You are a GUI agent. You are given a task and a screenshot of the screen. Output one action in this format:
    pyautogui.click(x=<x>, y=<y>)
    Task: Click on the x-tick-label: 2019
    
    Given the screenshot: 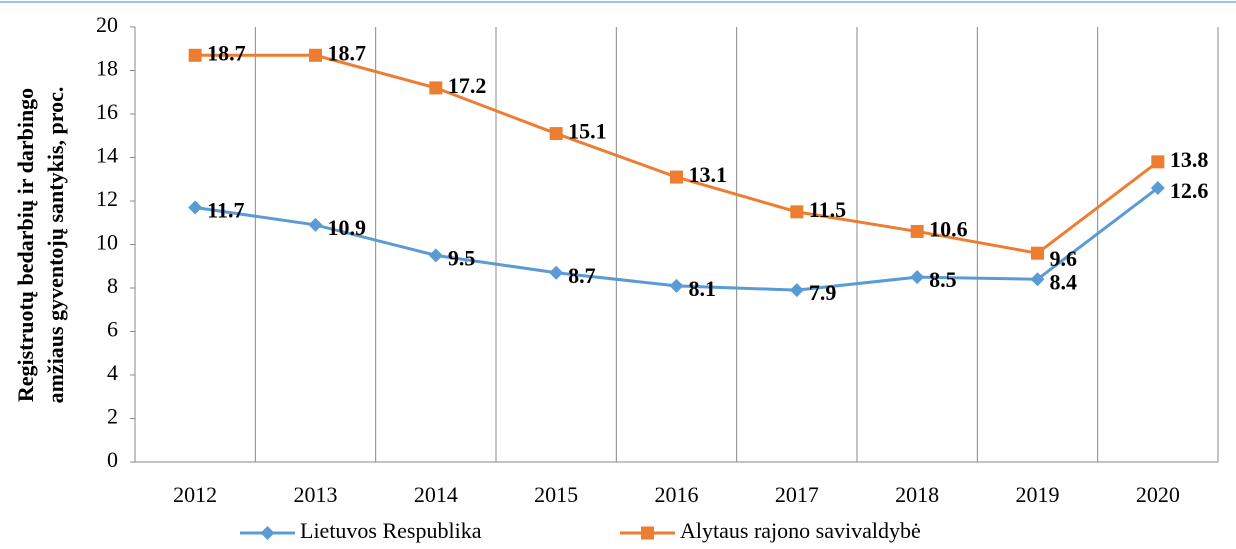 What is the action you would take?
    pyautogui.click(x=1038, y=494)
    